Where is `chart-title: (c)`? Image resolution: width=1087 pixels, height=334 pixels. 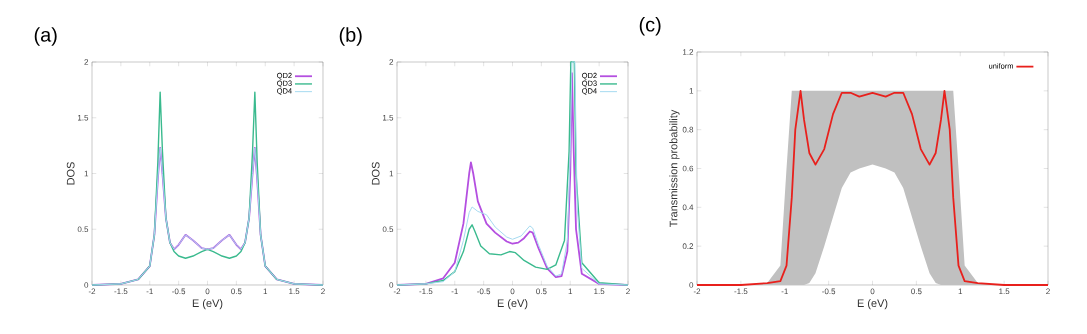 chart-title: (c) is located at coordinates (650, 26).